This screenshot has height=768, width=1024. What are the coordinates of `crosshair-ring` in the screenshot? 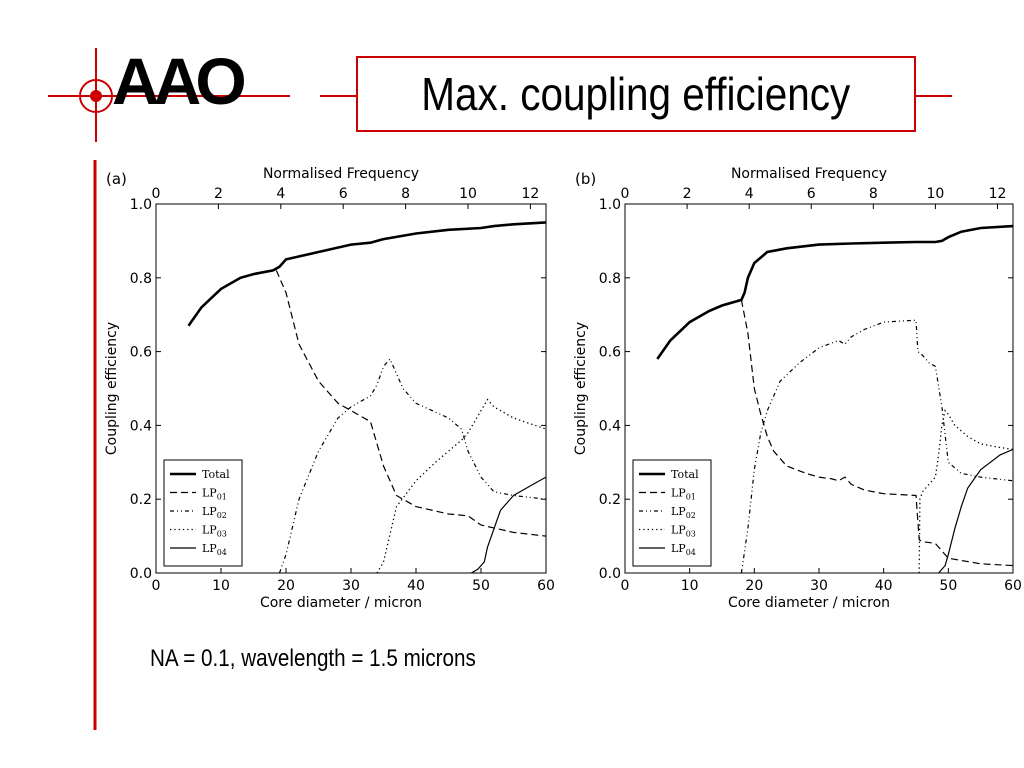 It's located at (96, 96).